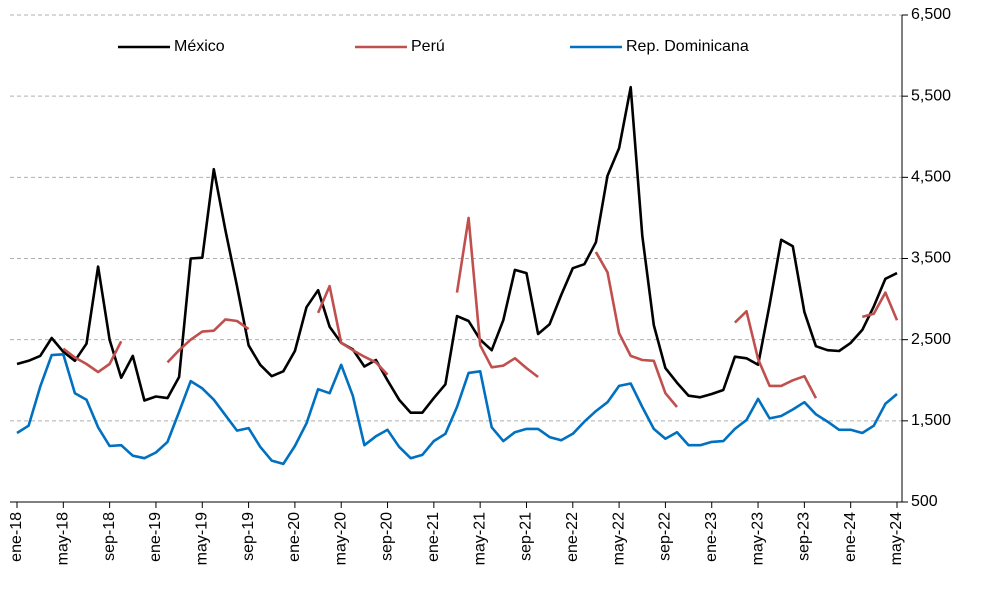 This screenshot has height=593, width=985. What do you see at coordinates (526, 536) in the screenshot?
I see `x-tick-label: sep-21` at bounding box center [526, 536].